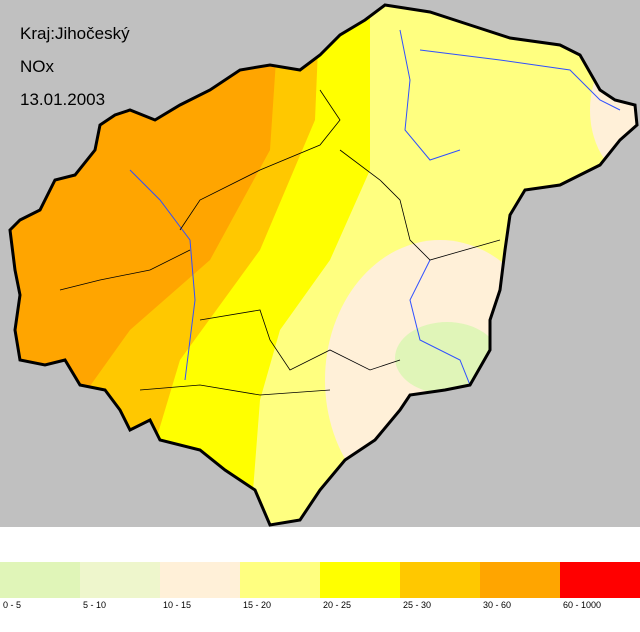  What do you see at coordinates (94, 605) in the screenshot?
I see `legend-label: 5 - 10` at bounding box center [94, 605].